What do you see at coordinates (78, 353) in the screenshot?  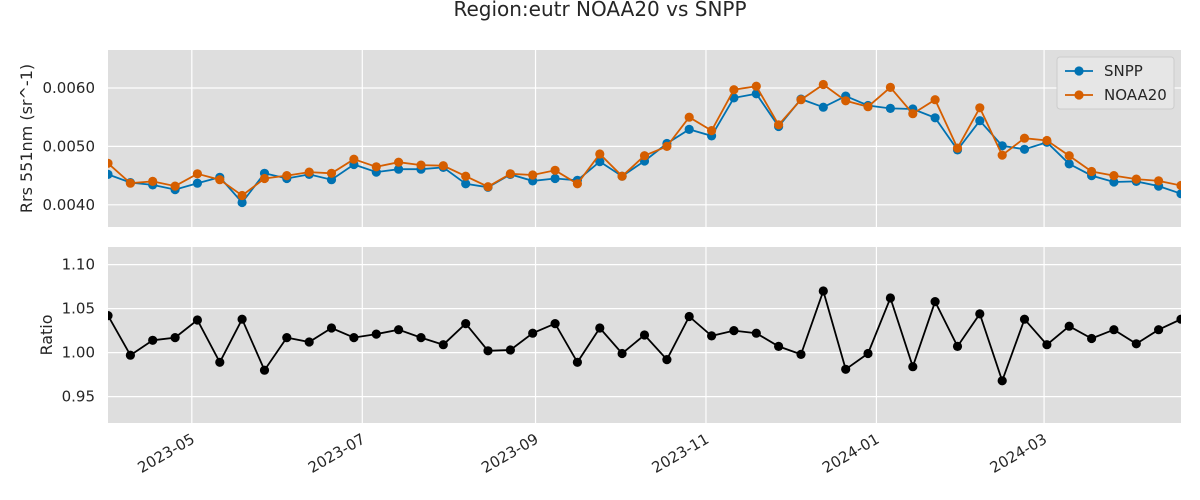 I see `y-tick-label-2: 1.00` at bounding box center [78, 353].